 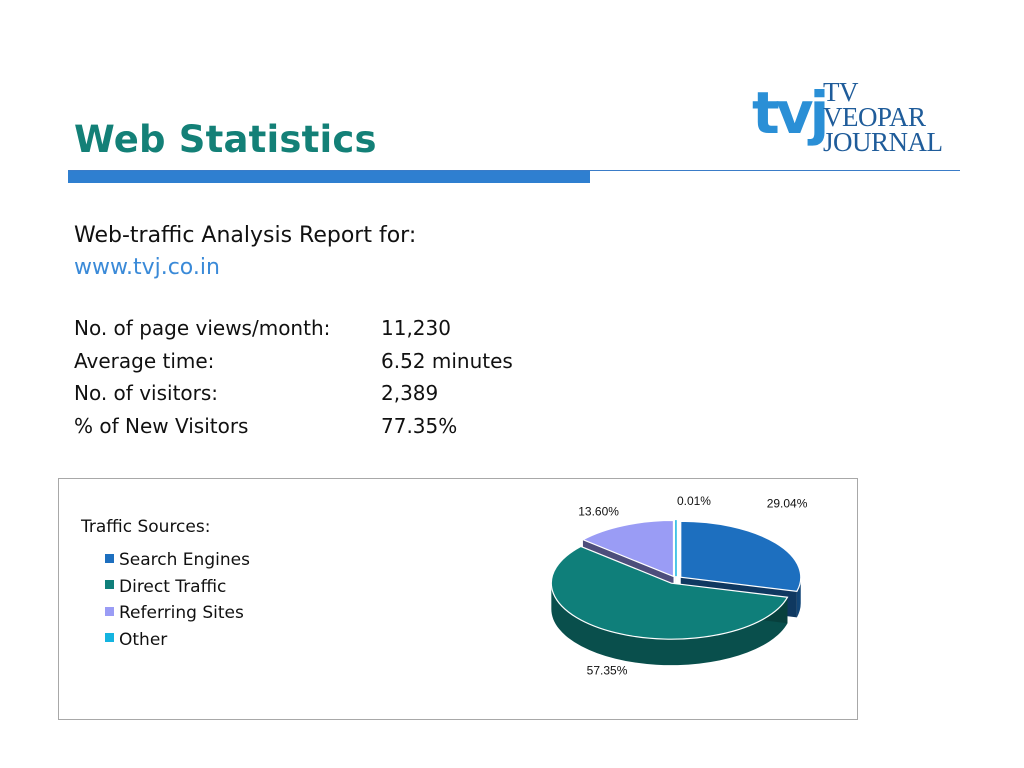 What do you see at coordinates (410, 393) in the screenshot?
I see `stat-value: 2,389` at bounding box center [410, 393].